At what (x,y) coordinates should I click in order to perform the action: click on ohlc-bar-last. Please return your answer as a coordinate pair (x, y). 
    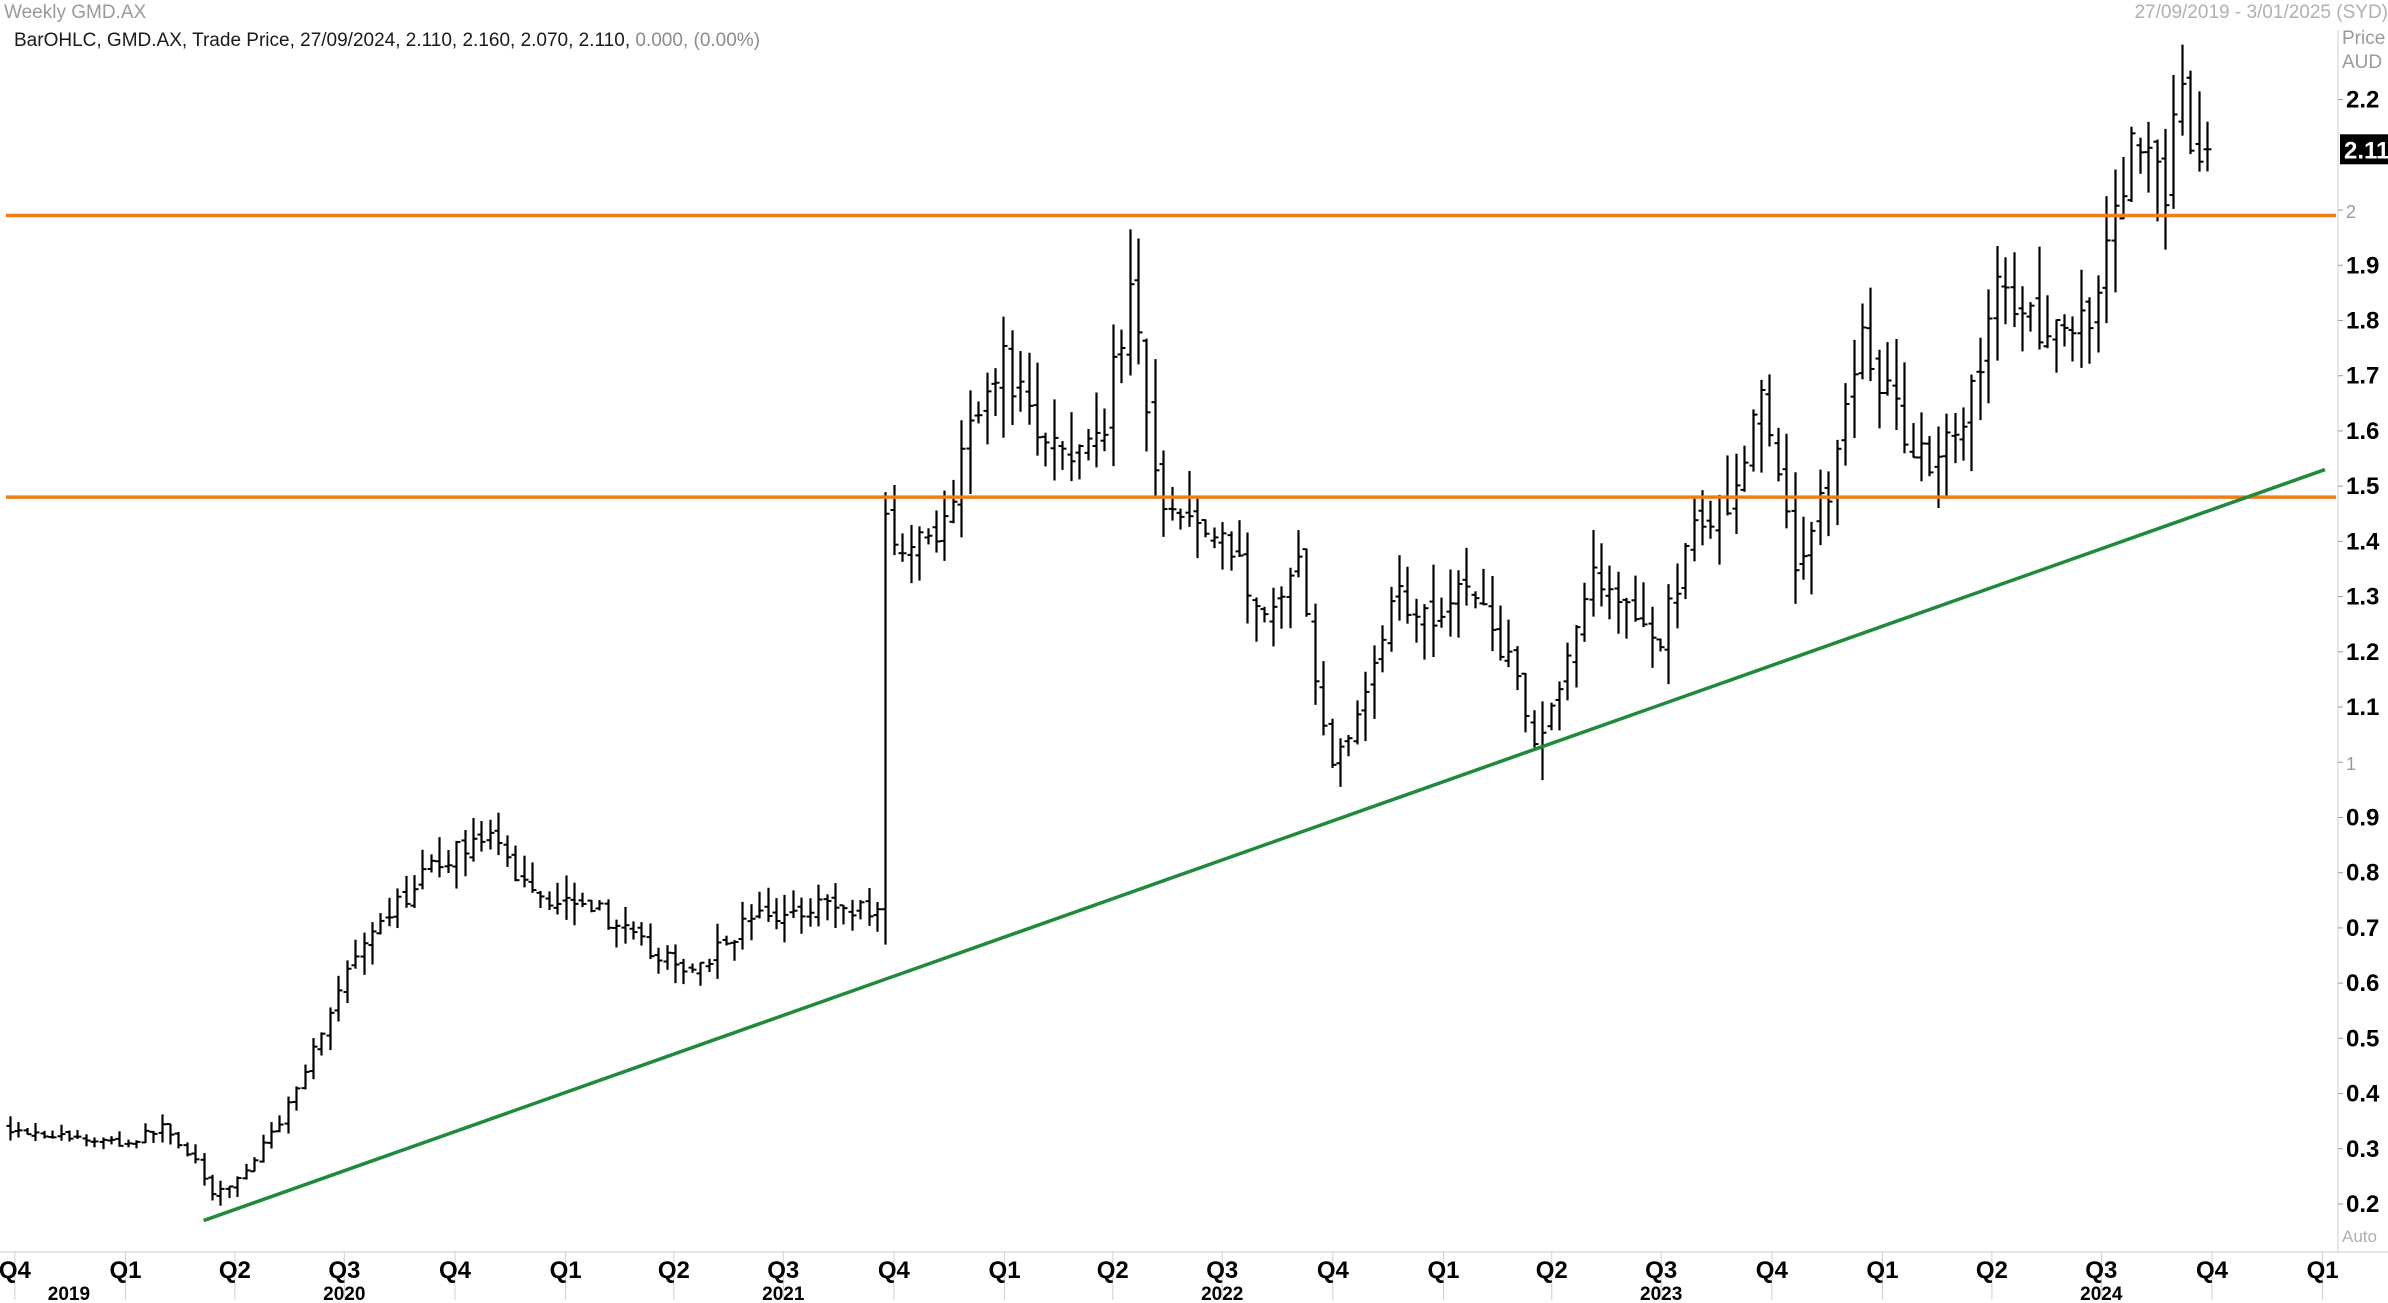
    Looking at the image, I should click on (2207, 146).